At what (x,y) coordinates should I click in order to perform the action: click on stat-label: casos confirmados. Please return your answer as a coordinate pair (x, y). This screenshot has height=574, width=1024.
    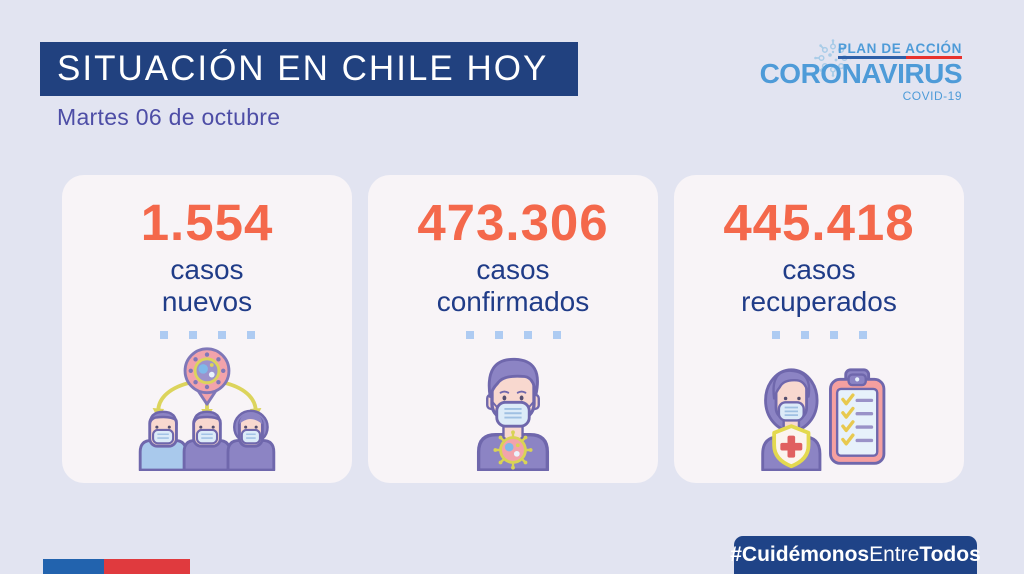
    Looking at the image, I should click on (513, 285).